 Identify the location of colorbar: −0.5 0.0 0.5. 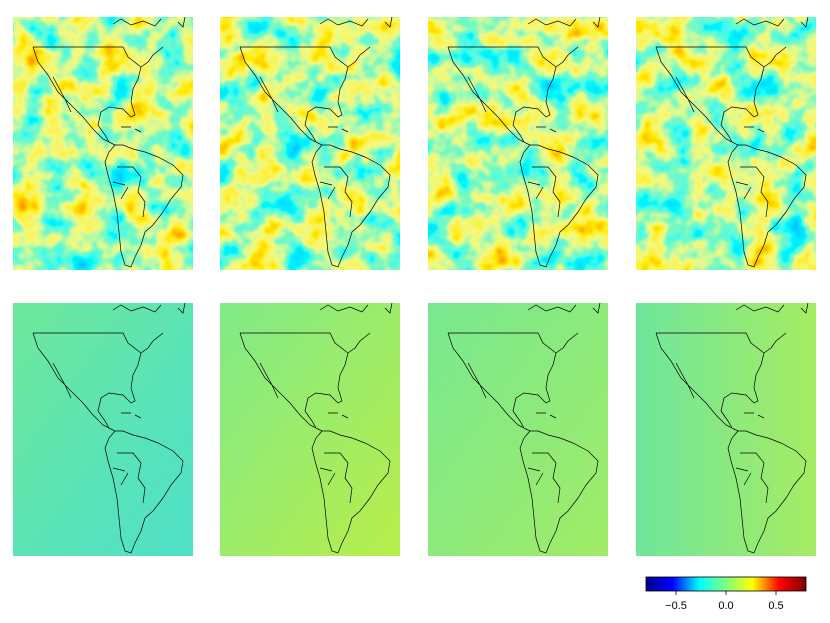
(726, 594).